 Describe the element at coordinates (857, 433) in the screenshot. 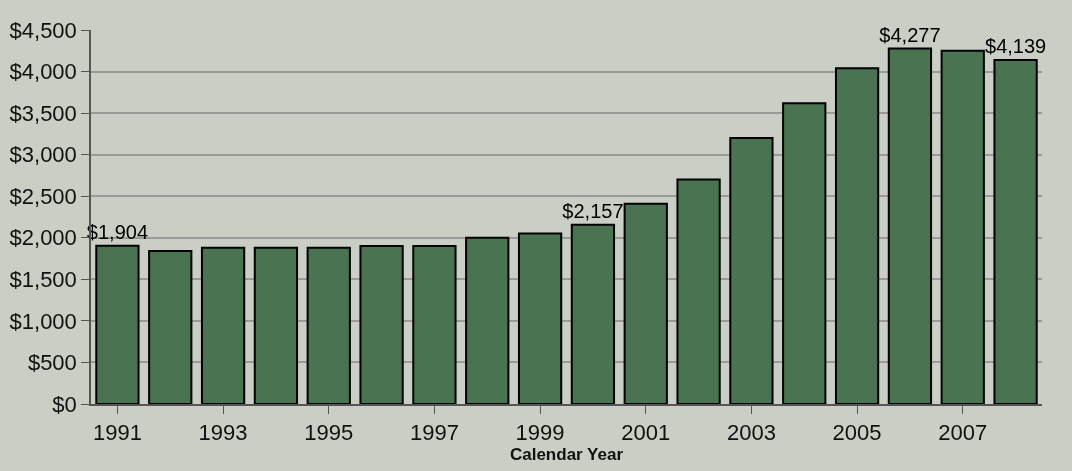

I see `x-tick-label: 2005` at that location.